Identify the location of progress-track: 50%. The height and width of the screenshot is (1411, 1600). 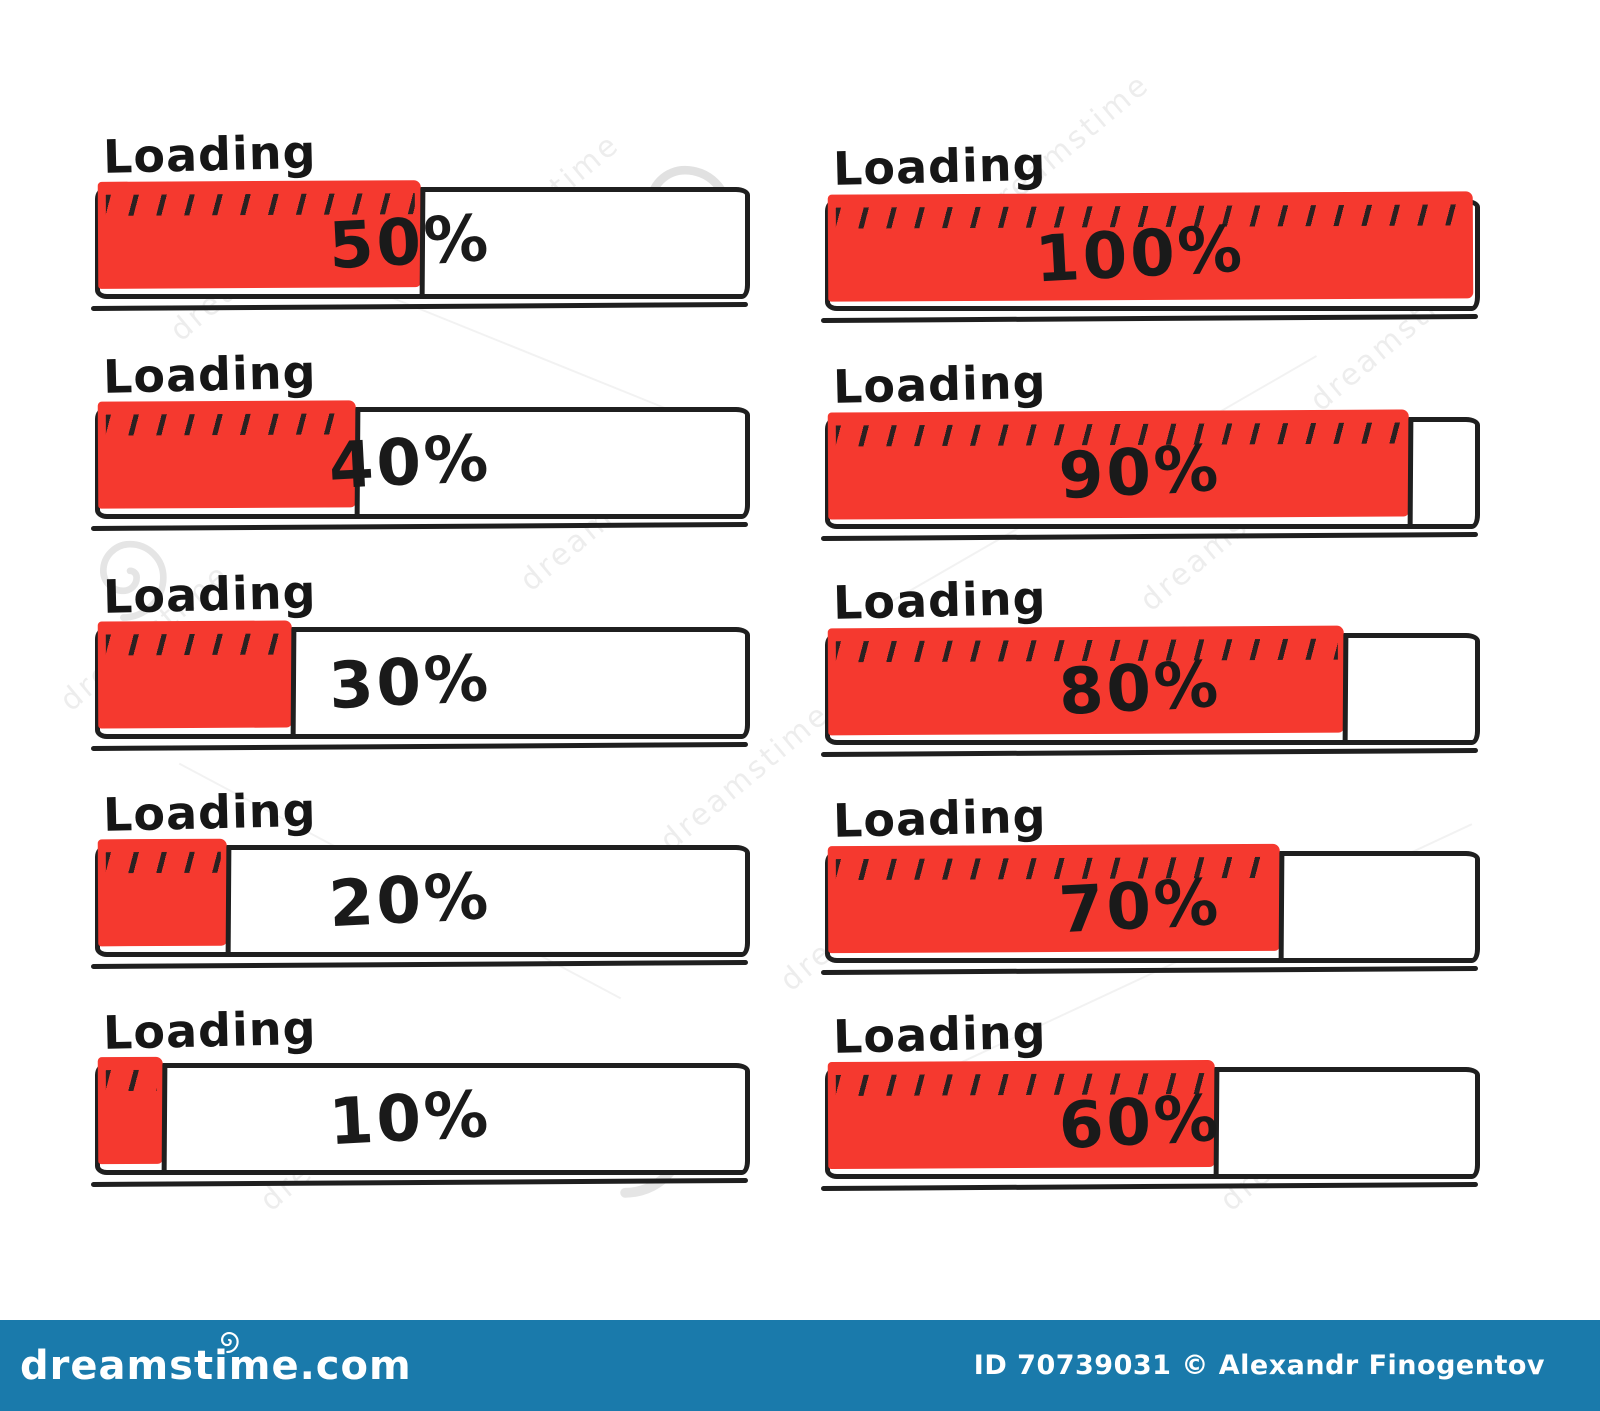
(422, 239).